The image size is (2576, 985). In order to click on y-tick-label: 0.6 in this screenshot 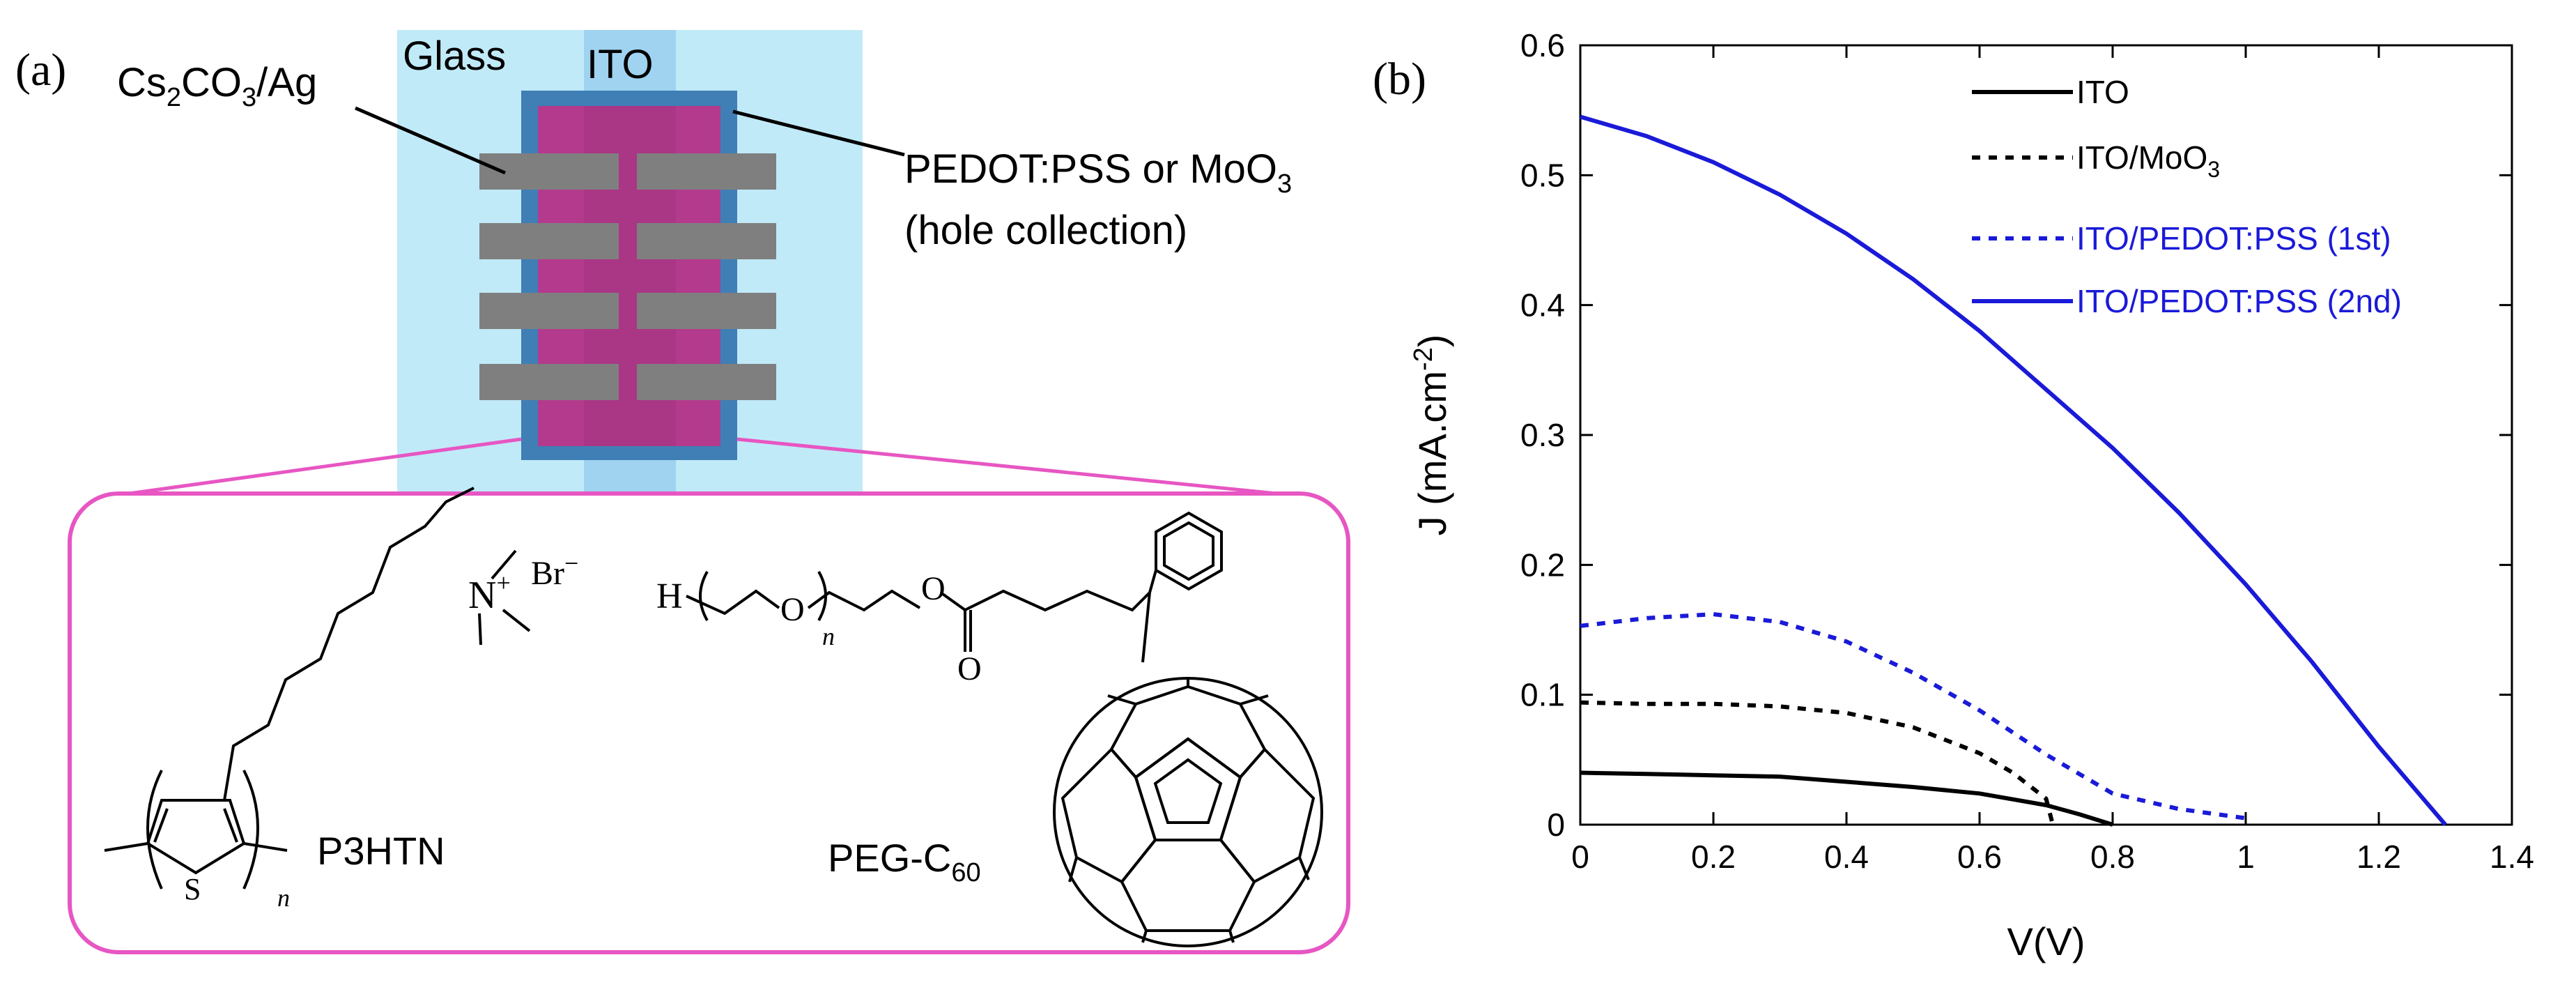, I will do `click(1542, 45)`.